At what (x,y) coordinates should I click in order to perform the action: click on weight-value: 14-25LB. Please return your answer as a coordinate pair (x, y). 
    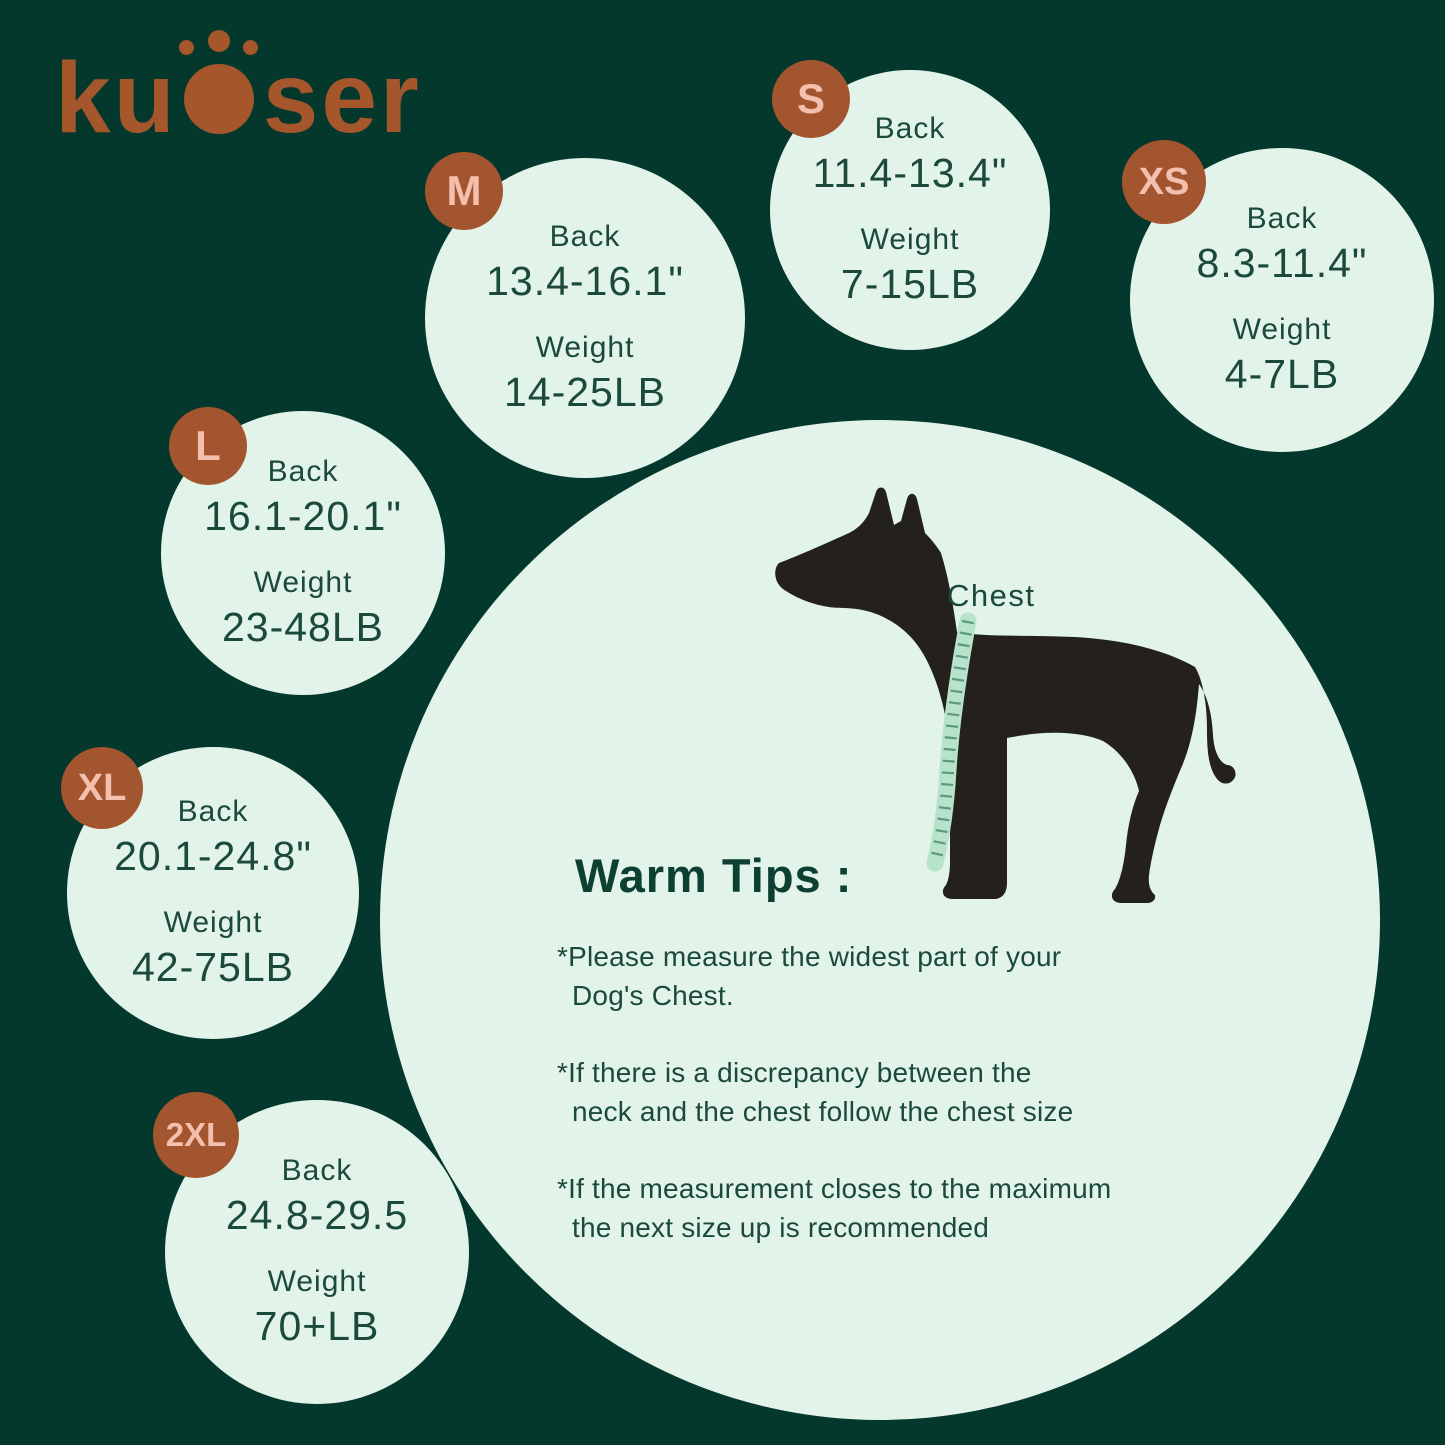
    Looking at the image, I should click on (584, 392).